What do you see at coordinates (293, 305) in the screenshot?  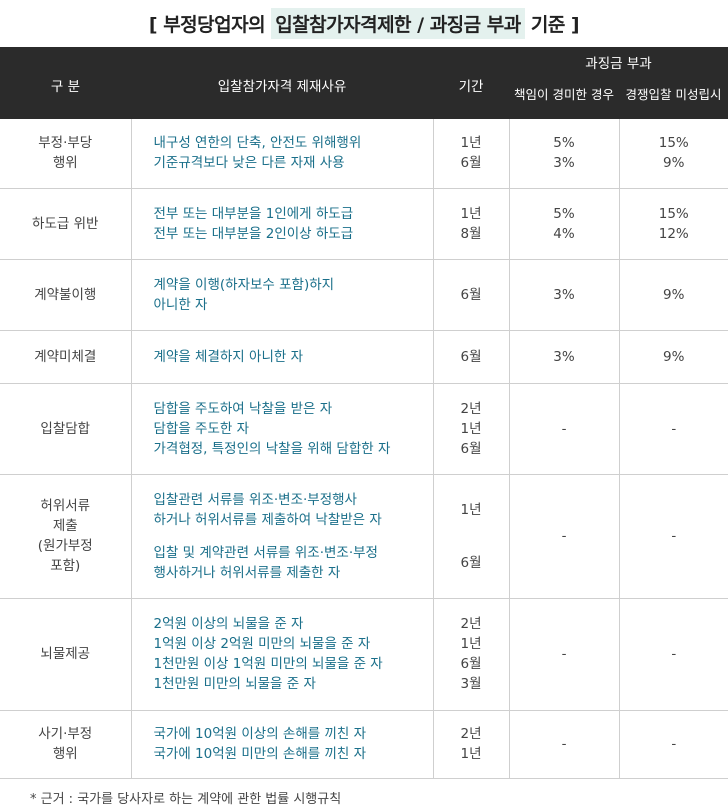 I see `row-reason-line: 아니한 자` at bounding box center [293, 305].